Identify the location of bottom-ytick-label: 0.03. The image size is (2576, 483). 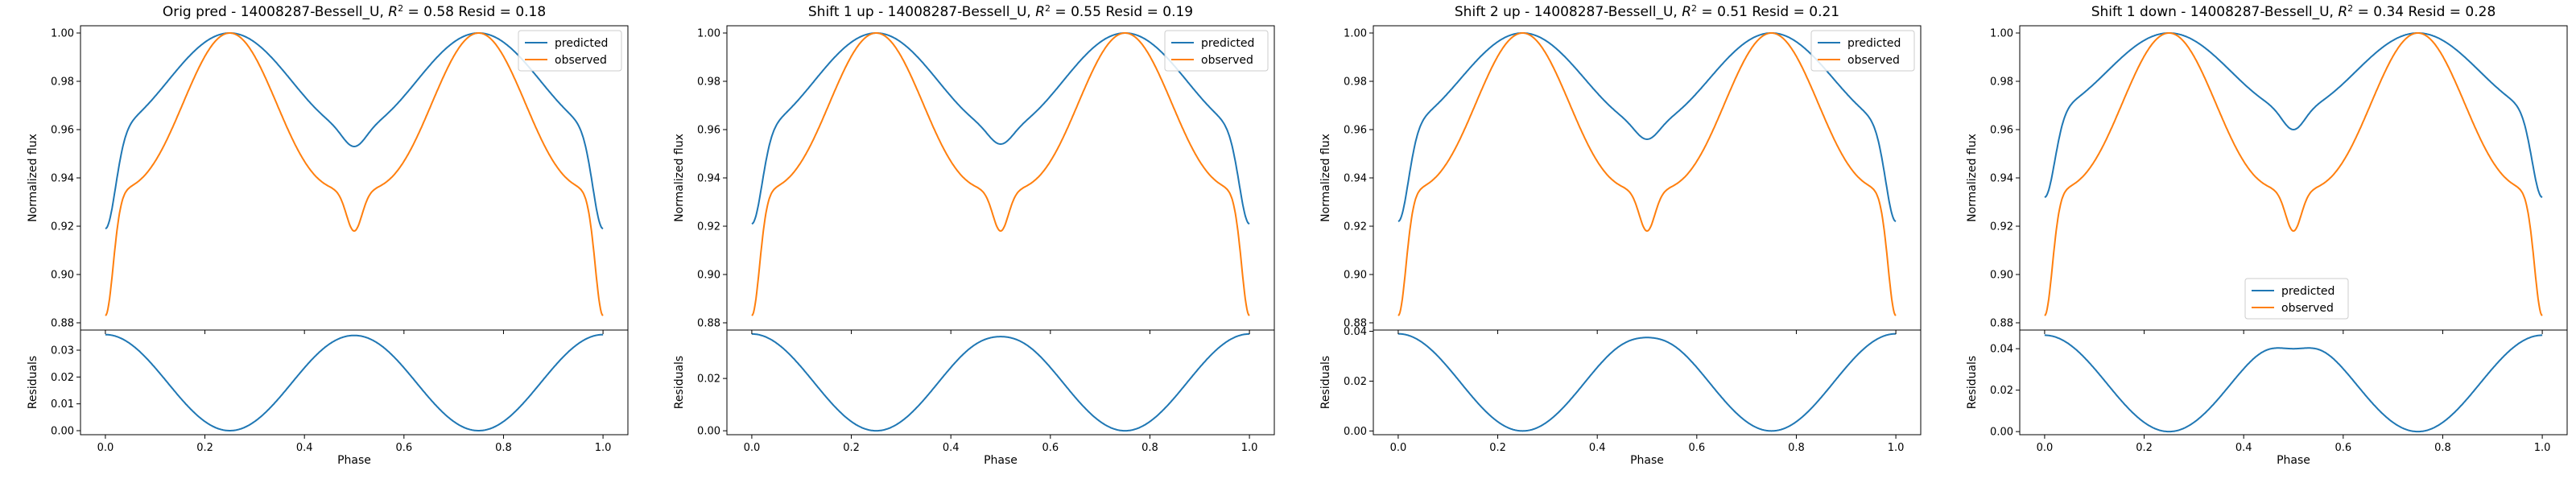
(62, 351).